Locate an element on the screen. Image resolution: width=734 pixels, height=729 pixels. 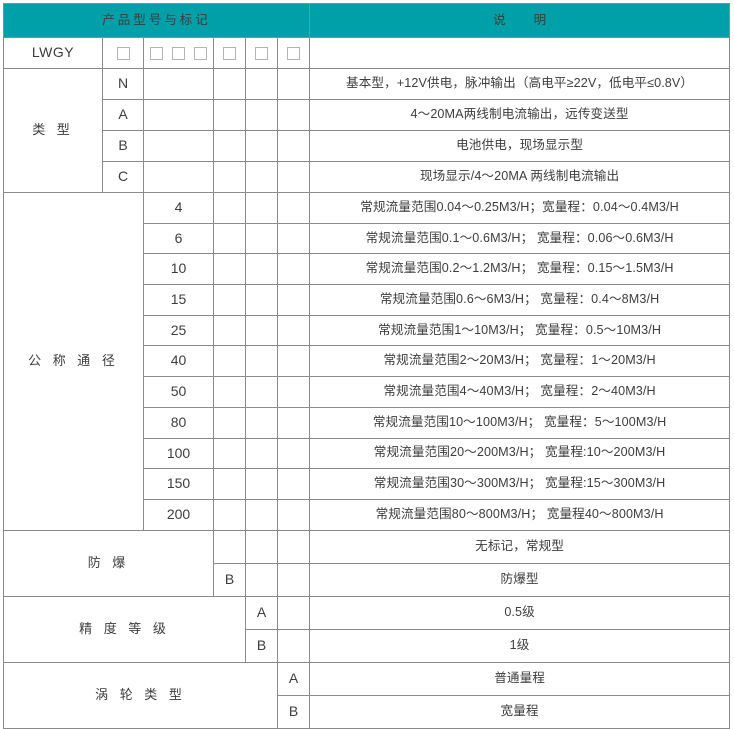
option-description-cell: 常规流量范围80～800M3/H； 宽量程40～800M3/H is located at coordinates (520, 514).